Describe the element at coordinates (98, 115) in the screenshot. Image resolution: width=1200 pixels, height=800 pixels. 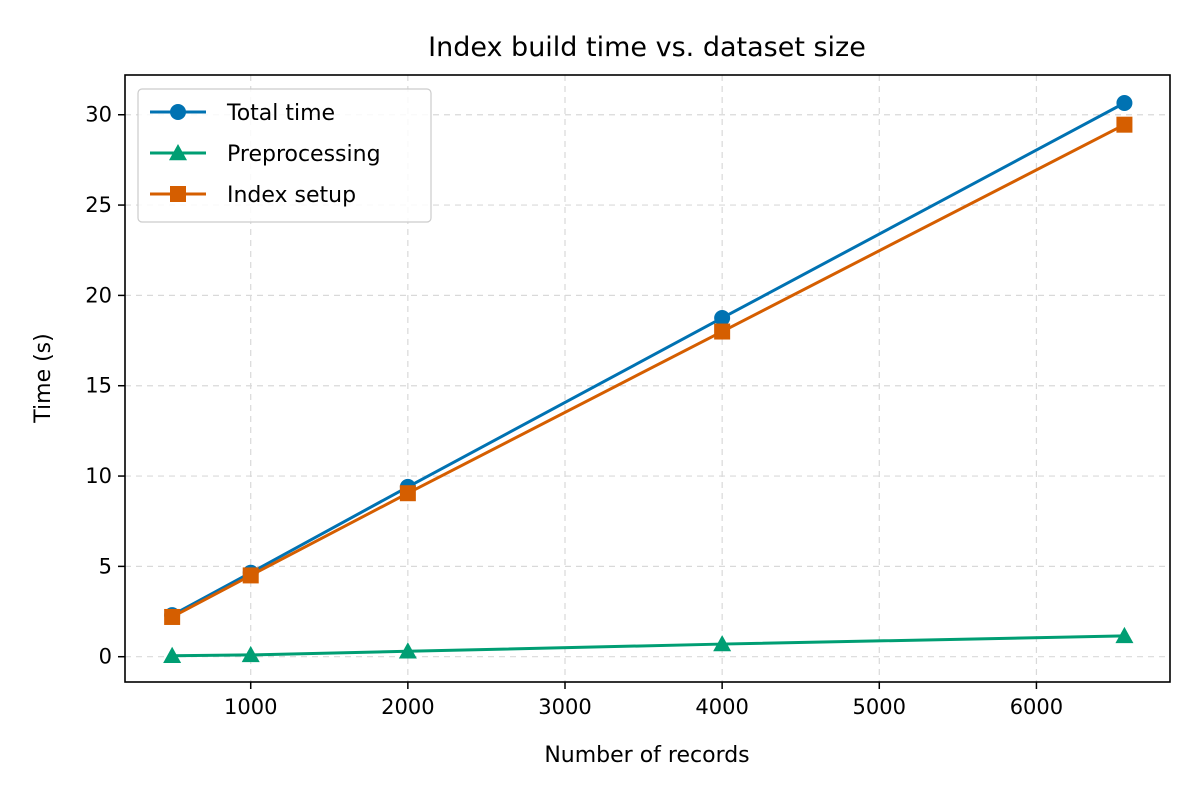
I see `y-tick-label: 30` at that location.